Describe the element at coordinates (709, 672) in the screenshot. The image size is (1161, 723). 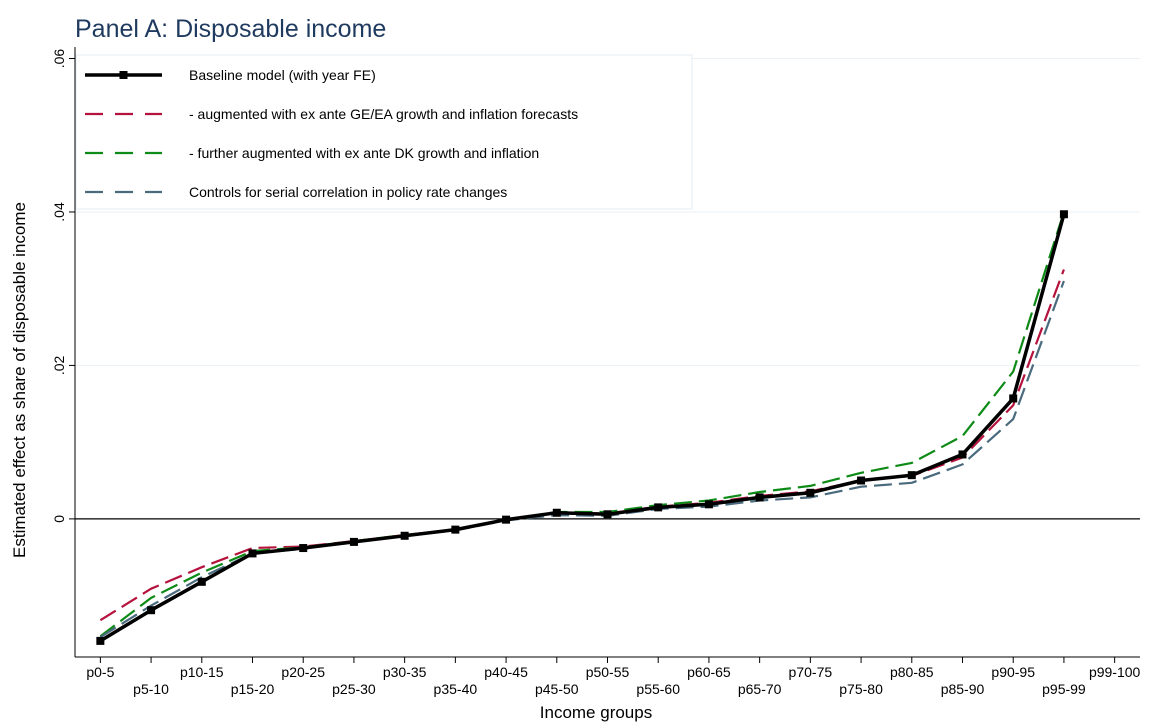
I see `x-tick-label-12: p60-65` at that location.